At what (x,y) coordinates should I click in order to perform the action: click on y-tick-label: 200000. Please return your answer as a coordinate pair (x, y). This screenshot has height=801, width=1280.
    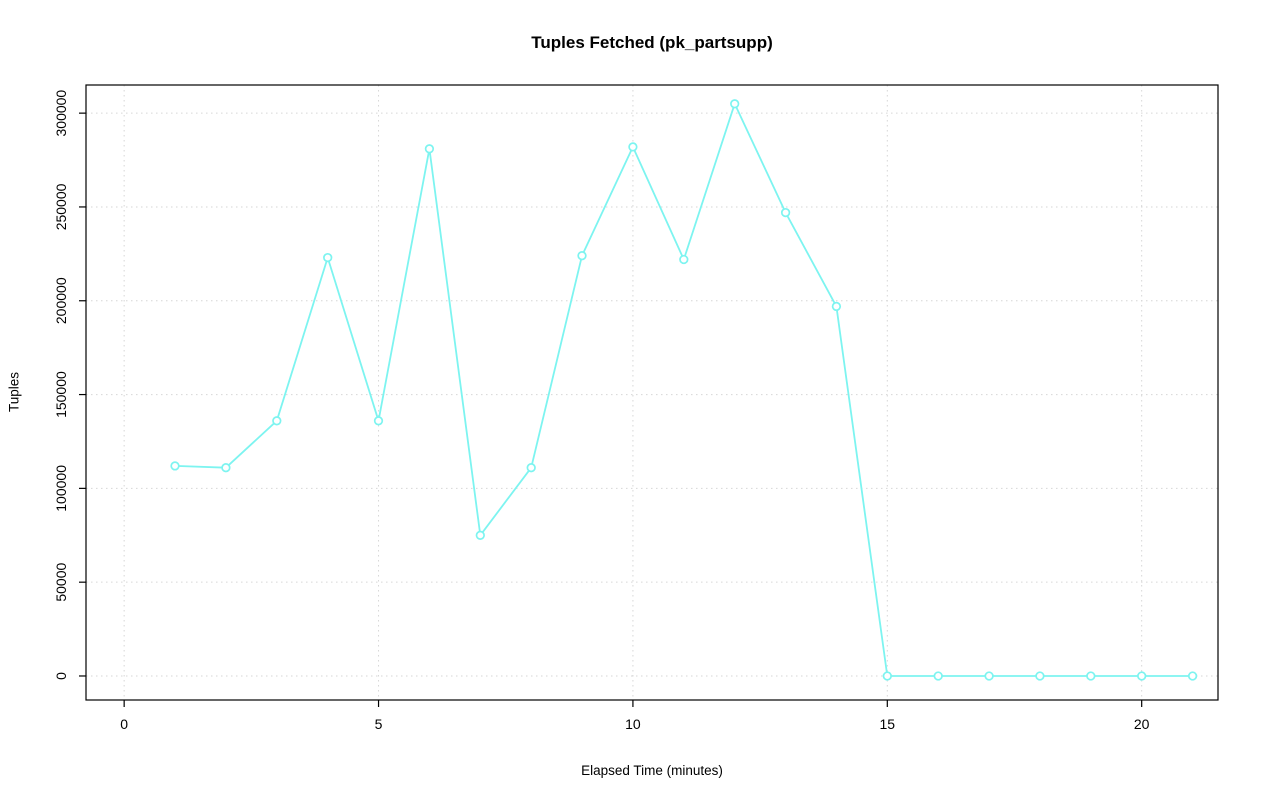
    Looking at the image, I should click on (61, 300).